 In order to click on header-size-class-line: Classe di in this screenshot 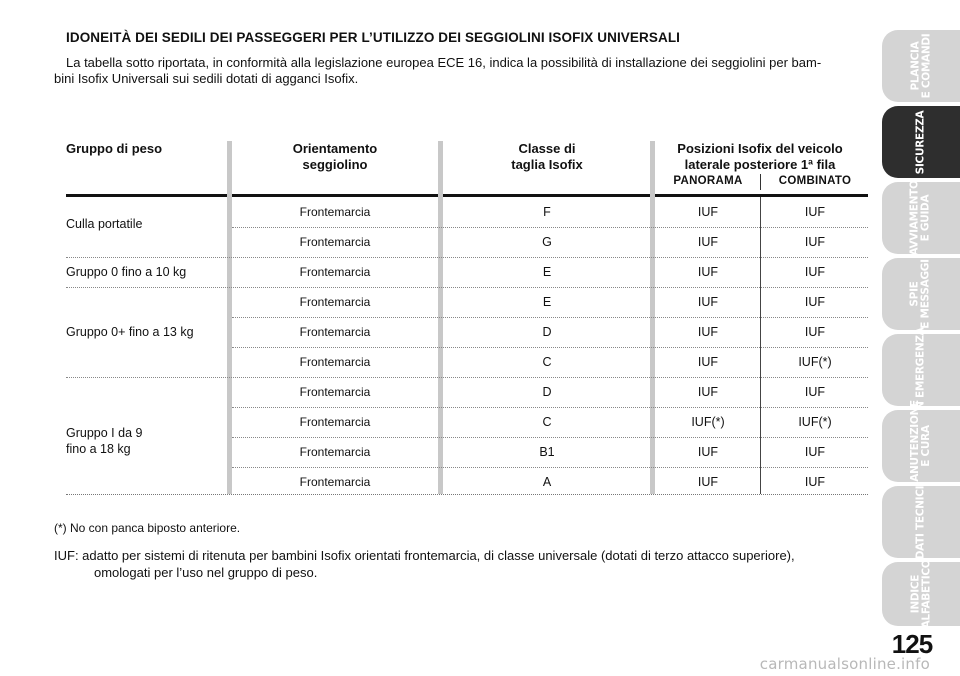, I will do `click(547, 148)`.